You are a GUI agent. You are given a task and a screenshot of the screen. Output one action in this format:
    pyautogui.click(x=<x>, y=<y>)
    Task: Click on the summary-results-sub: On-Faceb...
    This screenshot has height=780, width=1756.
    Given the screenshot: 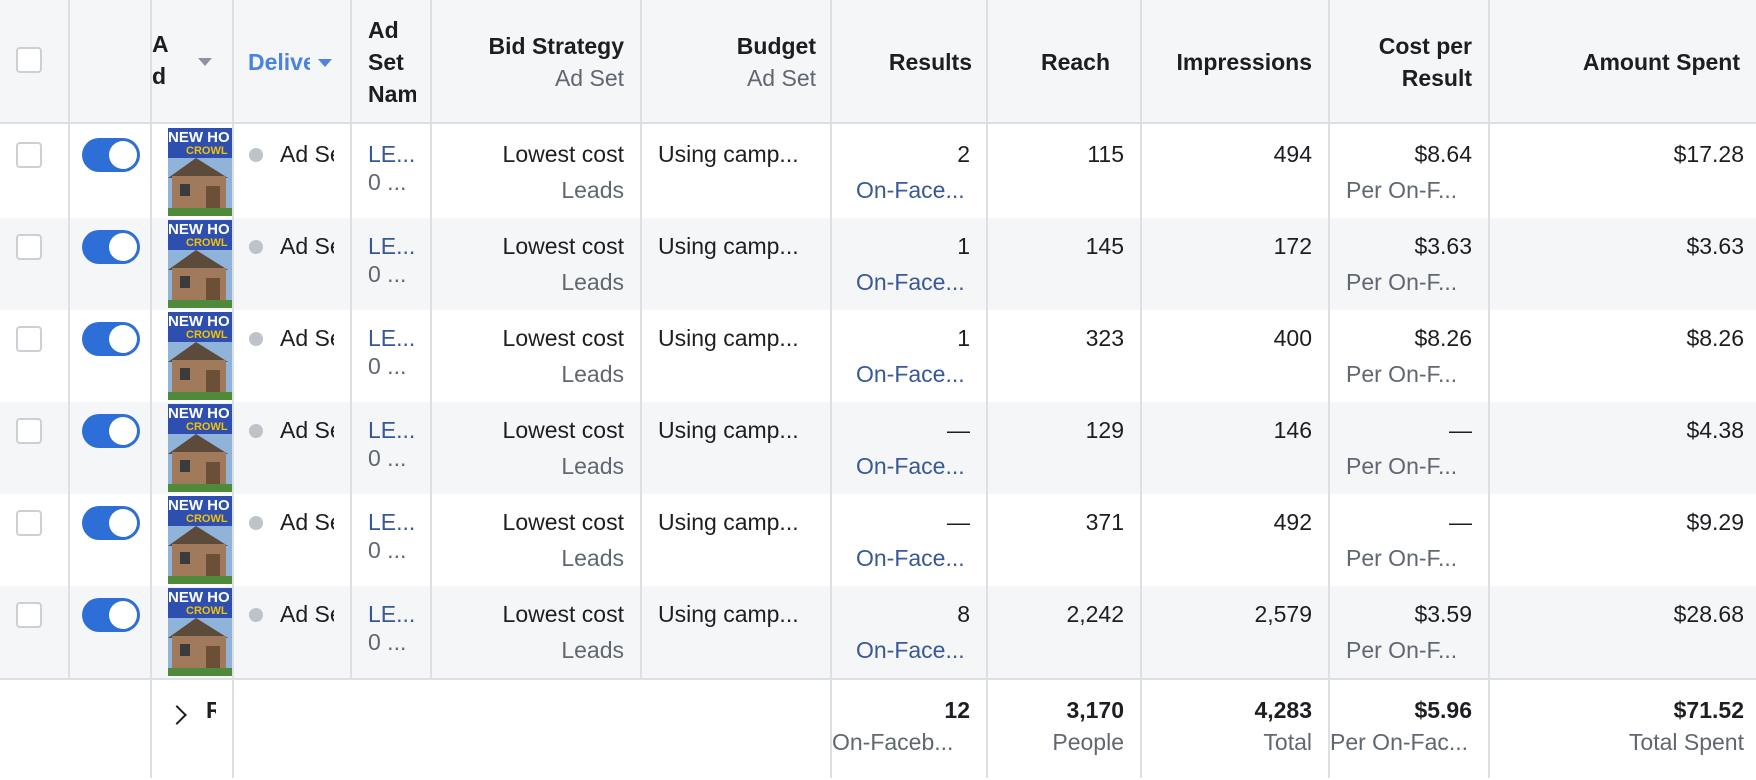 What is the action you would take?
    pyautogui.click(x=893, y=742)
    